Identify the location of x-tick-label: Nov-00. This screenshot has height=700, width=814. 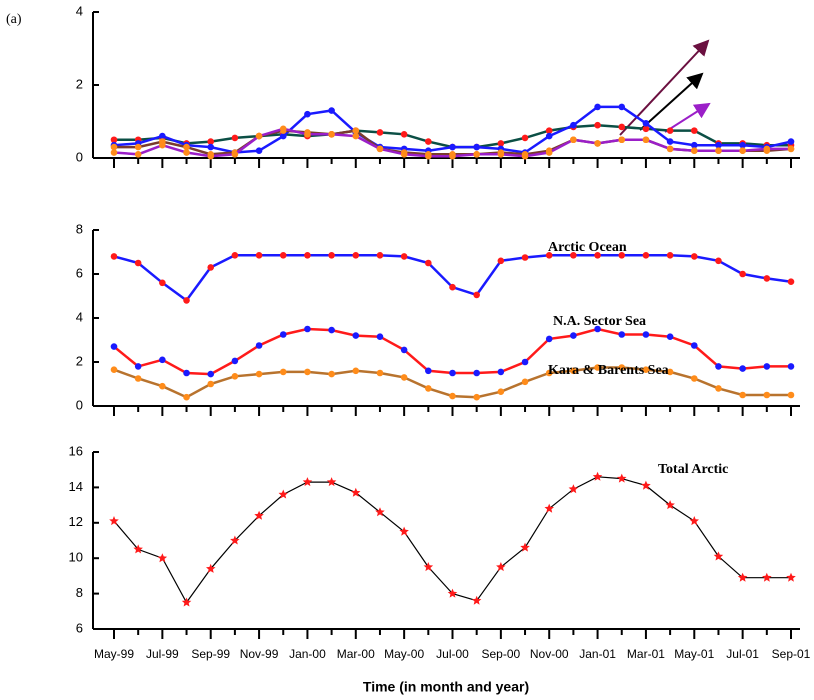
(549, 654).